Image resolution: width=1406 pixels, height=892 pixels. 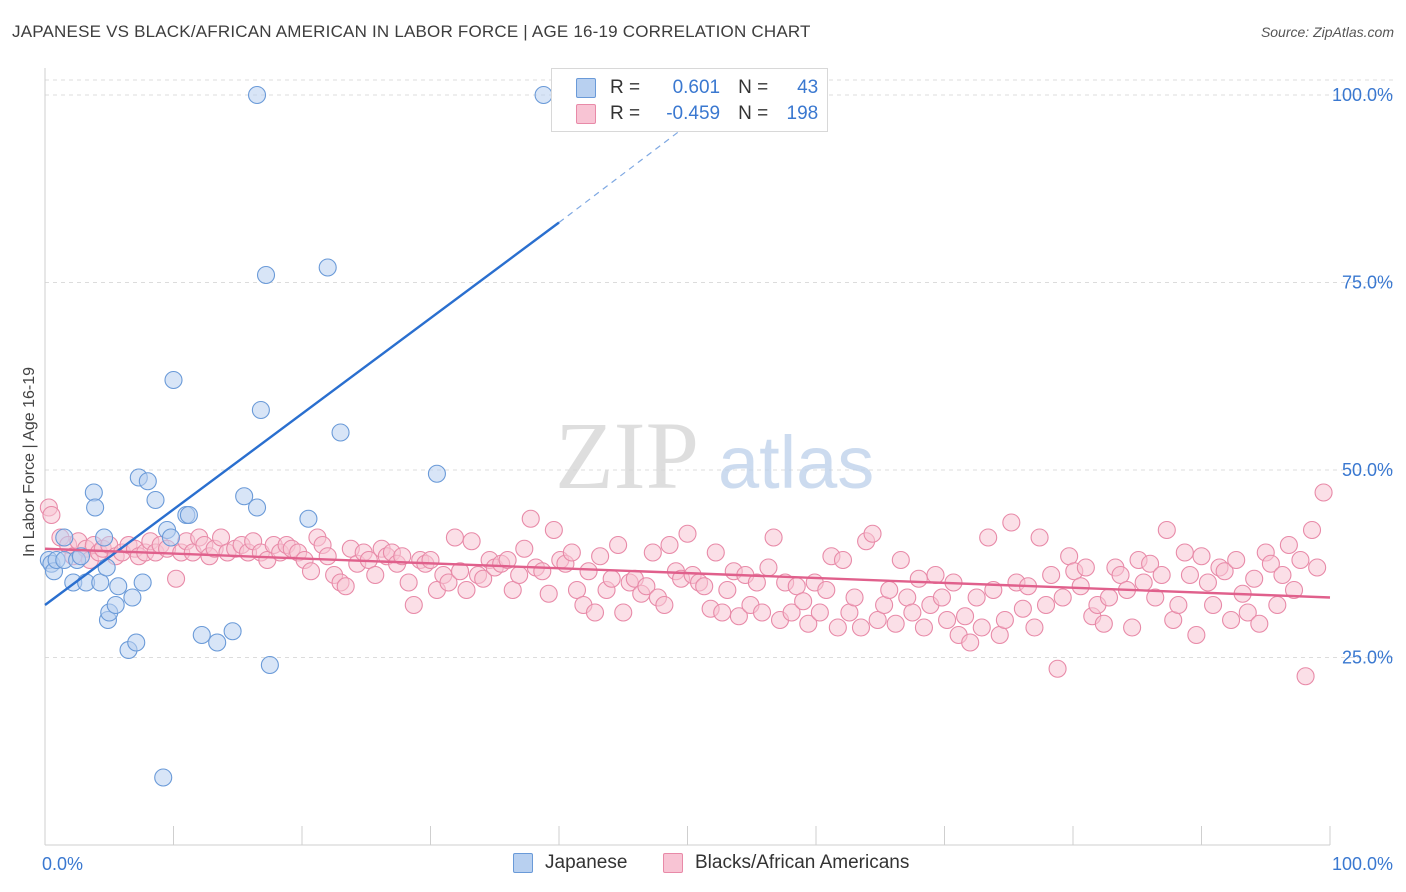 I want to click on n-label: N =, so click(x=753, y=113).